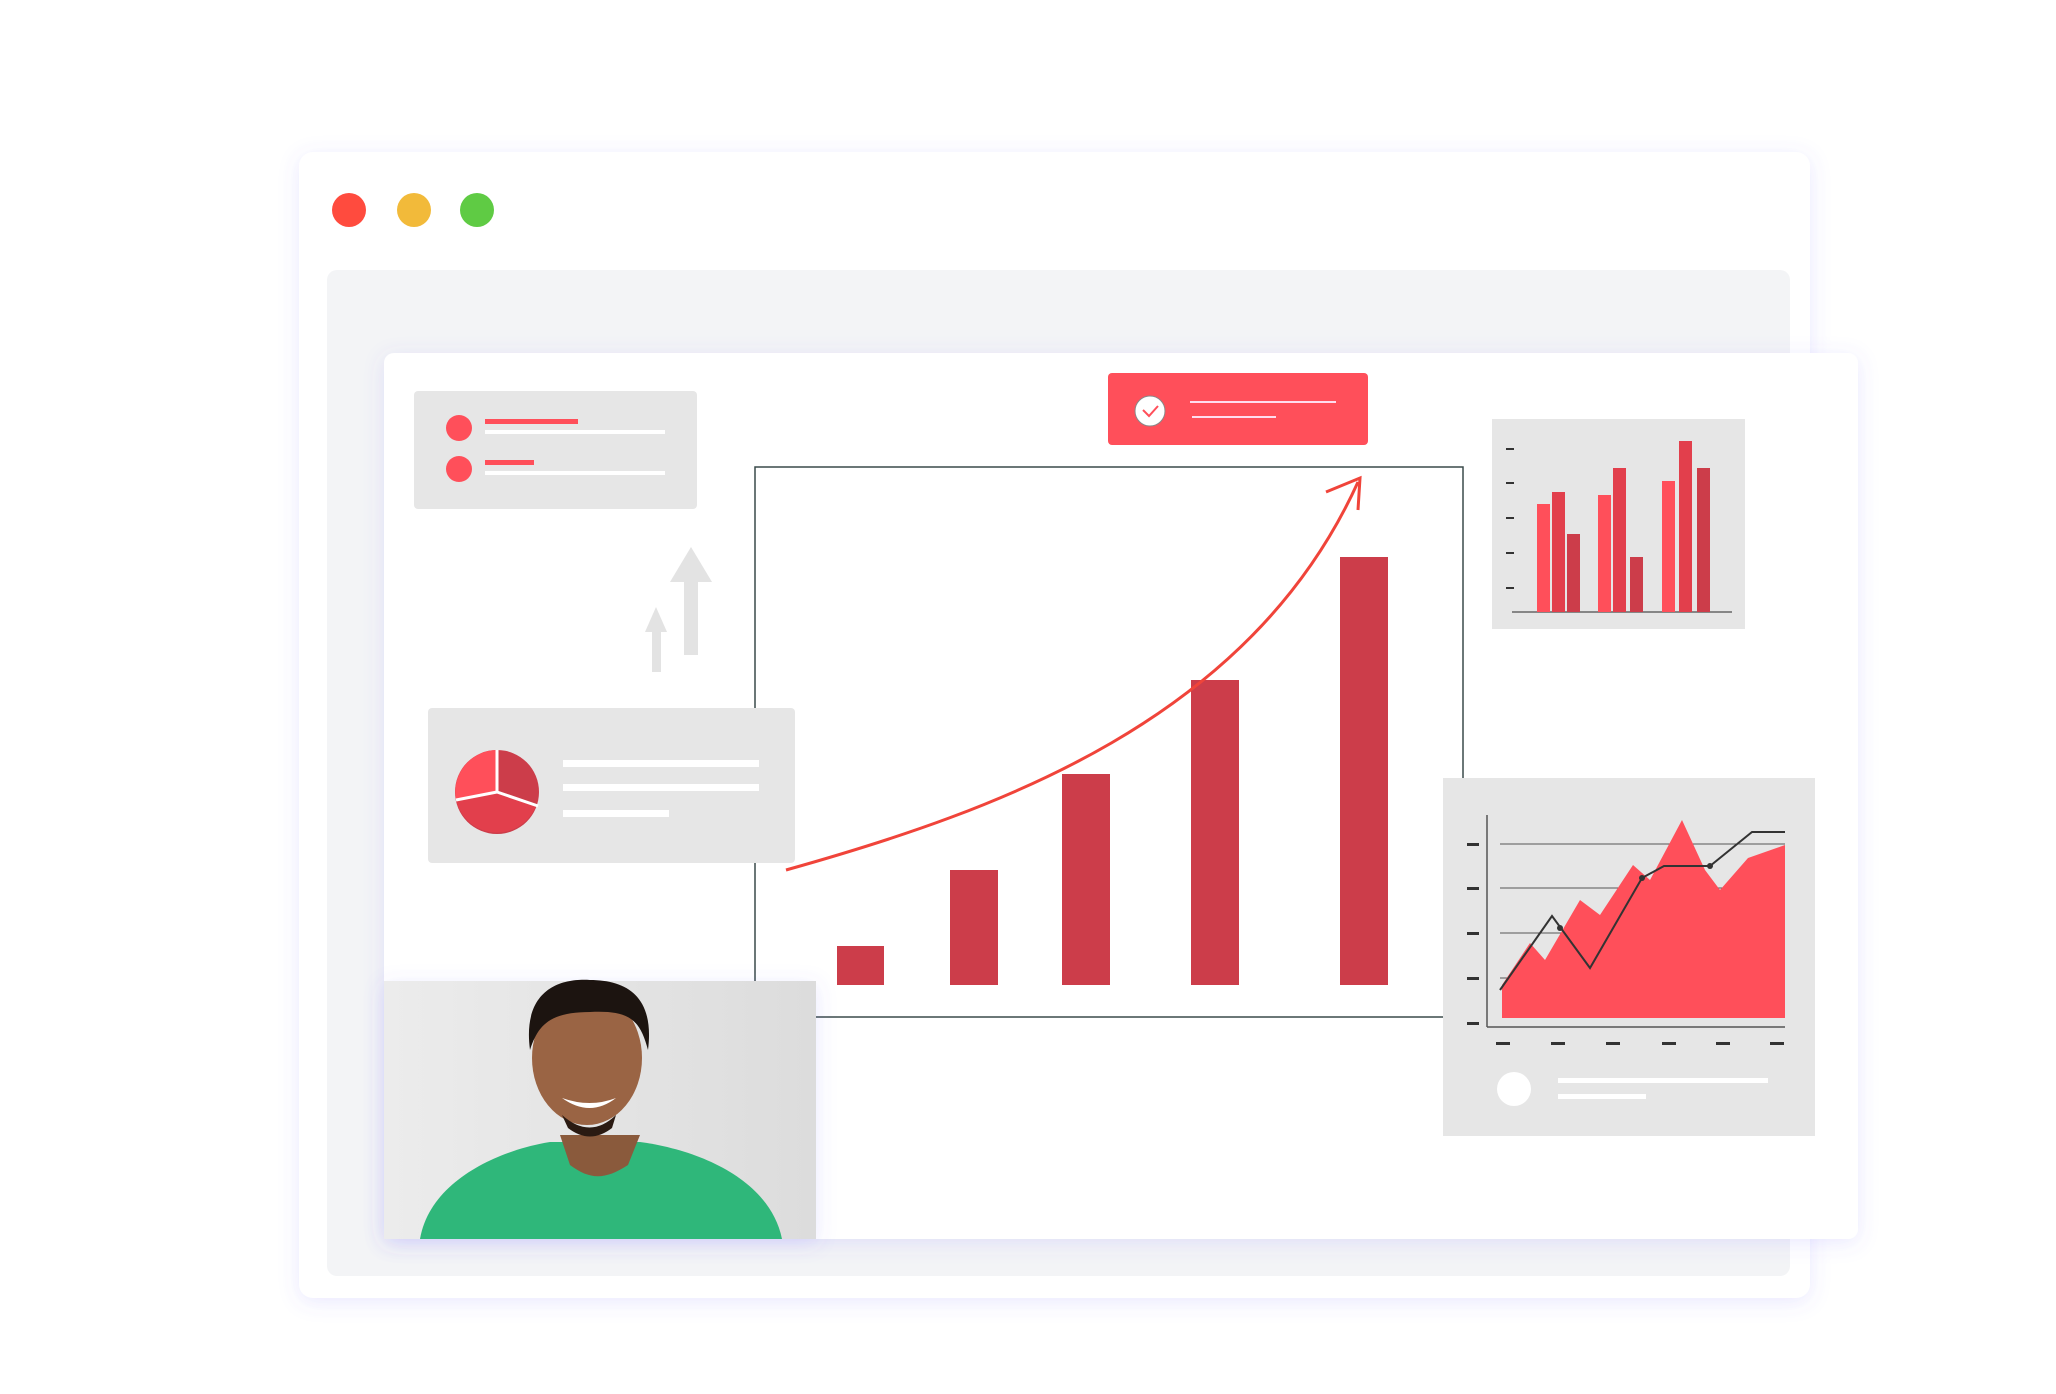  Describe the element at coordinates (611, 785) in the screenshot. I see `pie-summary-card` at that location.